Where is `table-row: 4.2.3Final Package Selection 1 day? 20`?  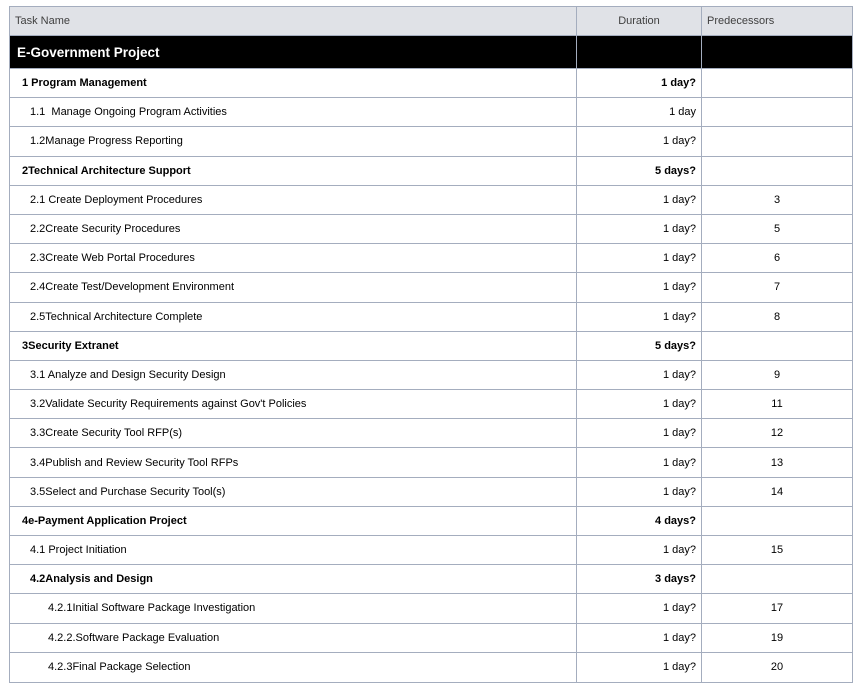 table-row: 4.2.3Final Package Selection 1 day? 20 is located at coordinates (431, 667).